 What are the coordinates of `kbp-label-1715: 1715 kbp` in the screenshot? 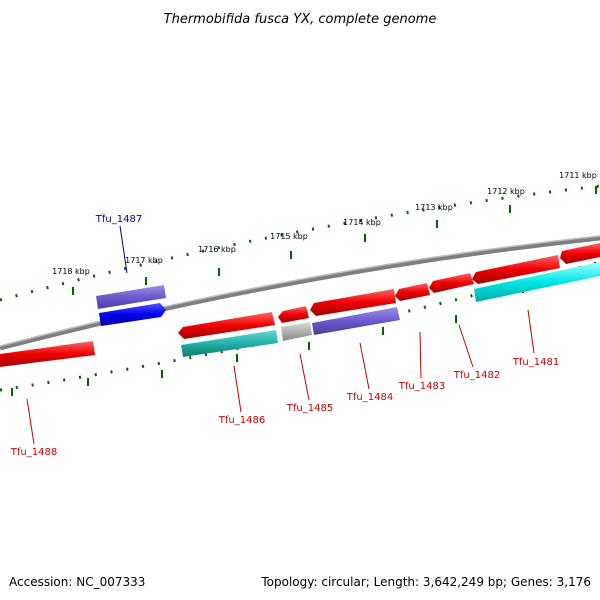 It's located at (289, 236).